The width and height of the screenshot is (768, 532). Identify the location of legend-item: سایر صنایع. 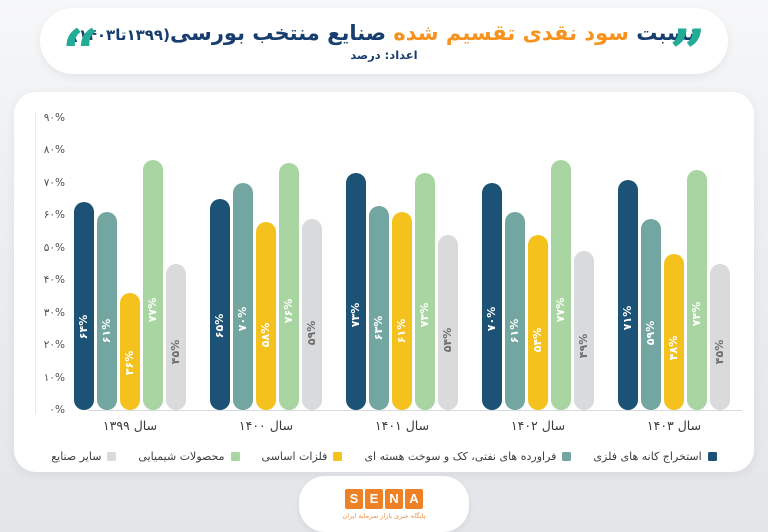
(84, 456).